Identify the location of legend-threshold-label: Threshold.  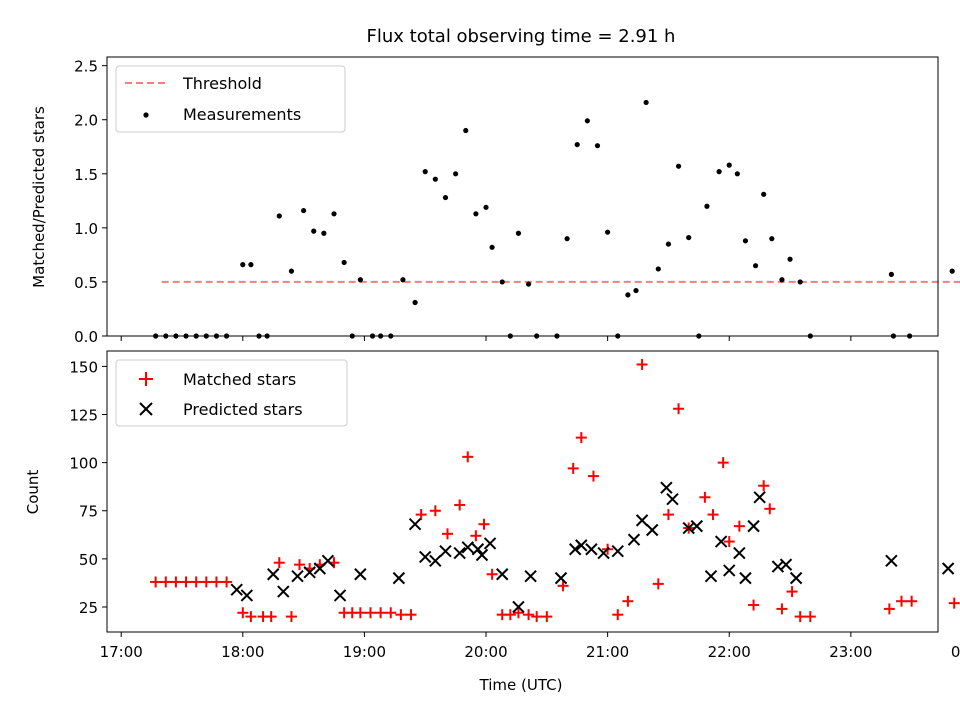
(222, 83).